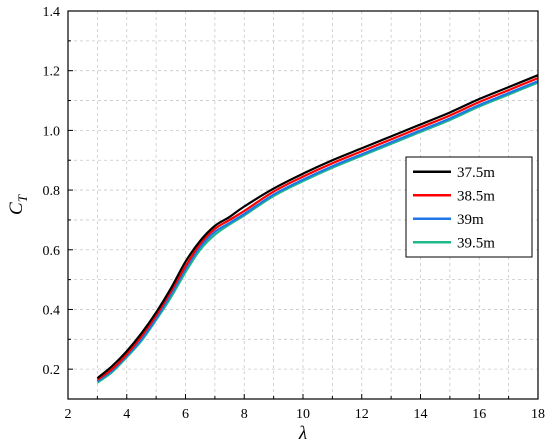 The image size is (550, 446). Describe the element at coordinates (68, 414) in the screenshot. I see `x-tick-label: 2` at that location.